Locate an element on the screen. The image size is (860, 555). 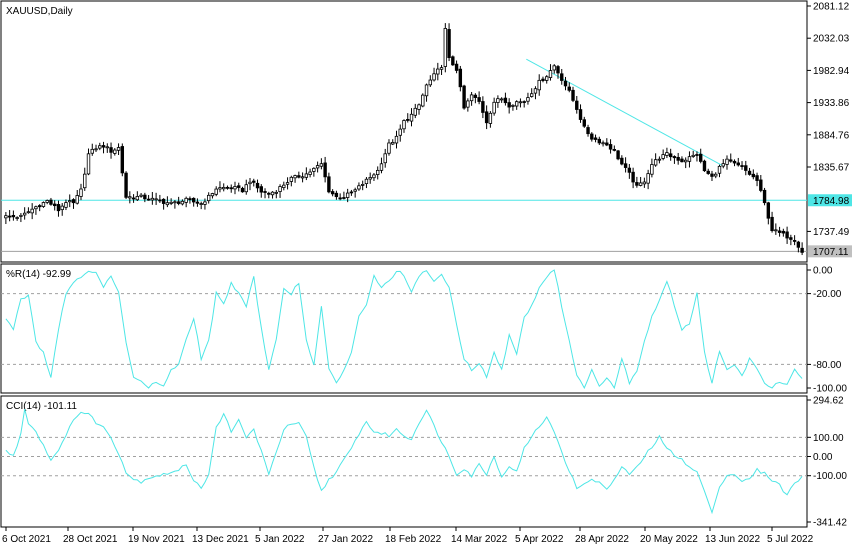
price-y-tick-label: 2081.12 is located at coordinates (831, 7).